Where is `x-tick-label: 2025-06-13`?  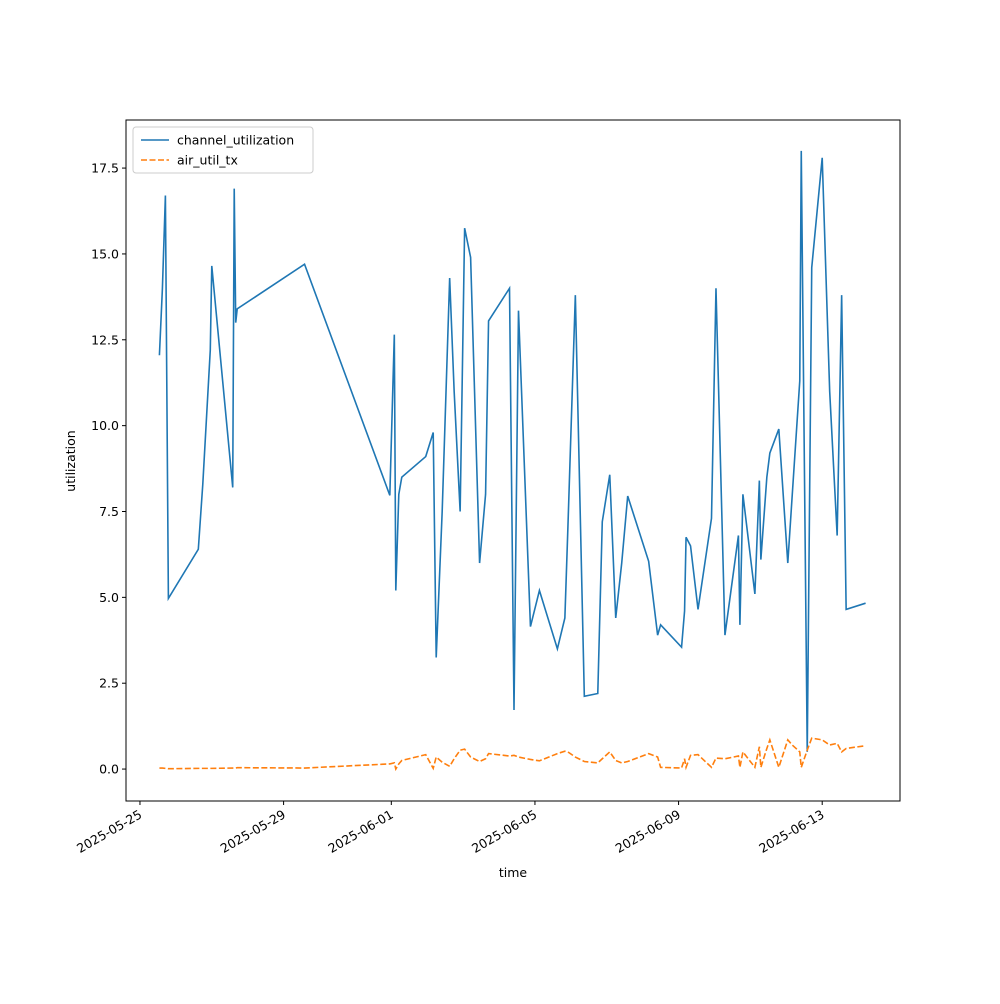 x-tick-label: 2025-06-13 is located at coordinates (791, 831).